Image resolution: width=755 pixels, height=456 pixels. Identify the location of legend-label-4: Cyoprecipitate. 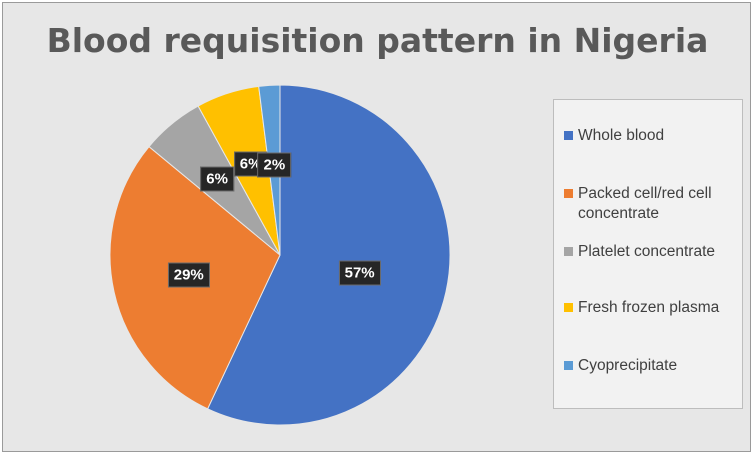
(628, 365).